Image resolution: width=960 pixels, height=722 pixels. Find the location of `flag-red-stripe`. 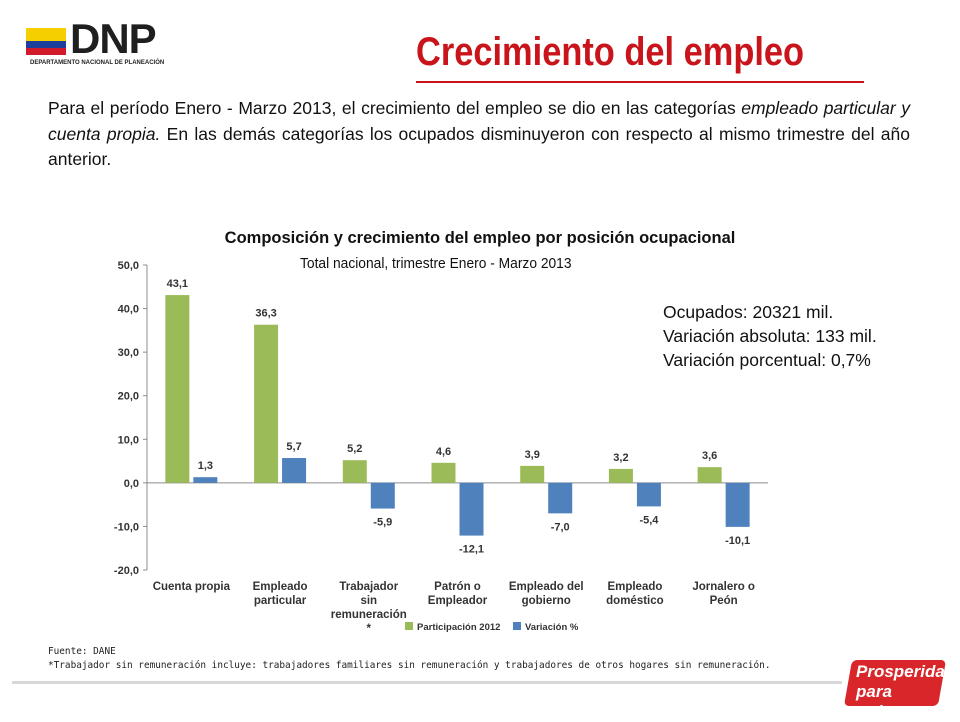

flag-red-stripe is located at coordinates (46, 51).